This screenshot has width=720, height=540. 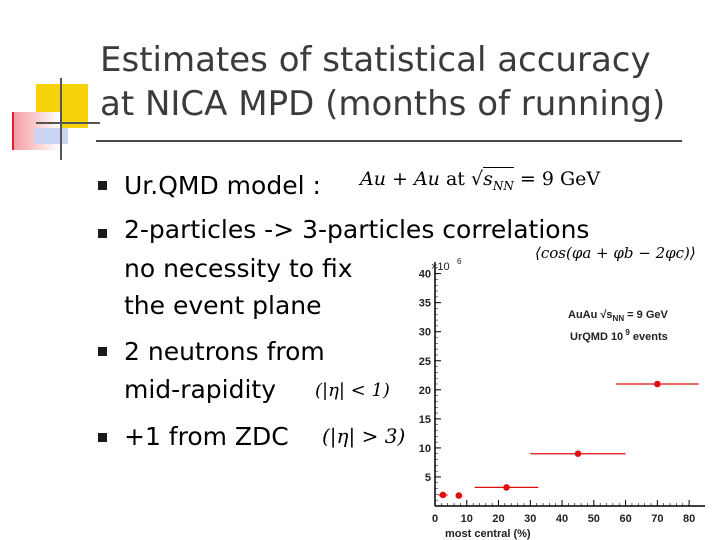 What do you see at coordinates (618, 316) in the screenshot?
I see `annotation-line-1: AuAu √sNN = 9 GeV` at bounding box center [618, 316].